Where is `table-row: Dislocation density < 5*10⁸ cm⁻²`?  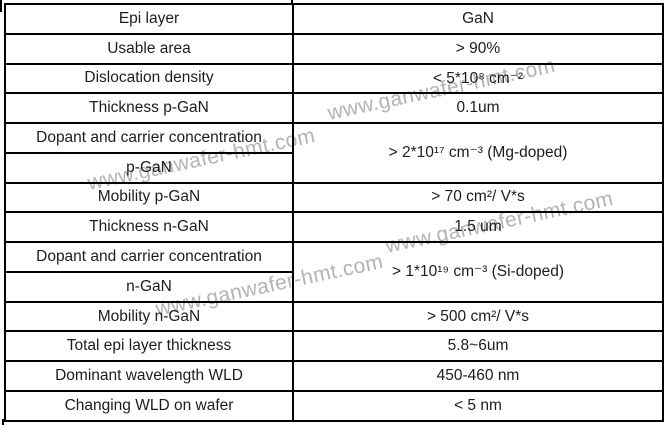
table-row: Dislocation density < 5*10⁸ cm⁻² is located at coordinates (334, 78).